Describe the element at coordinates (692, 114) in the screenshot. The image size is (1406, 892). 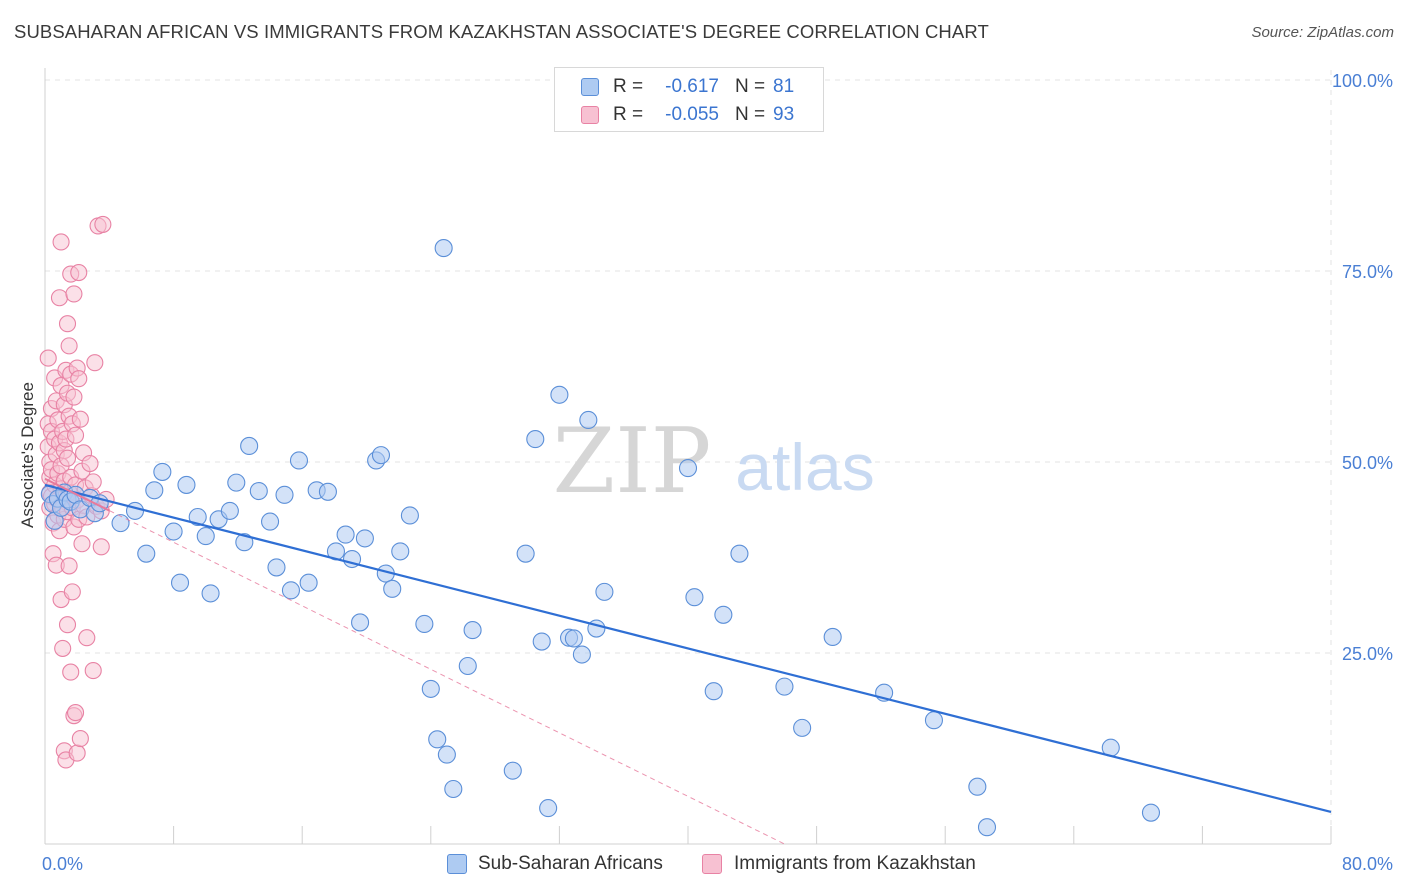
I see `legend-r-value: -0.055` at that location.